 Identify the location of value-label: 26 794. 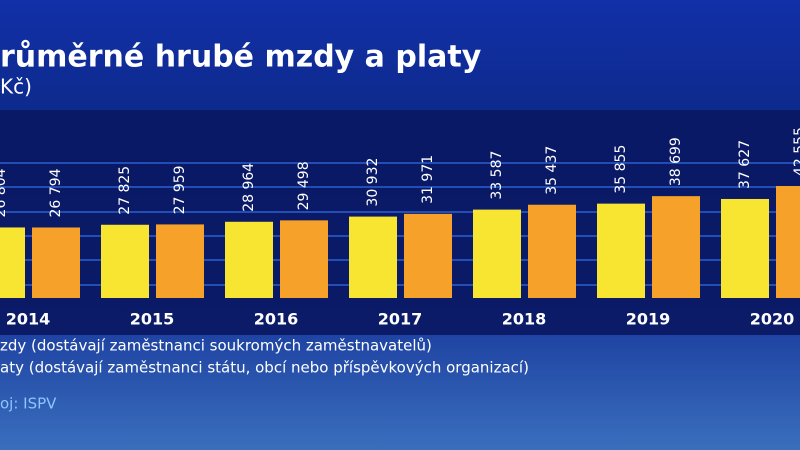
(56, 192).